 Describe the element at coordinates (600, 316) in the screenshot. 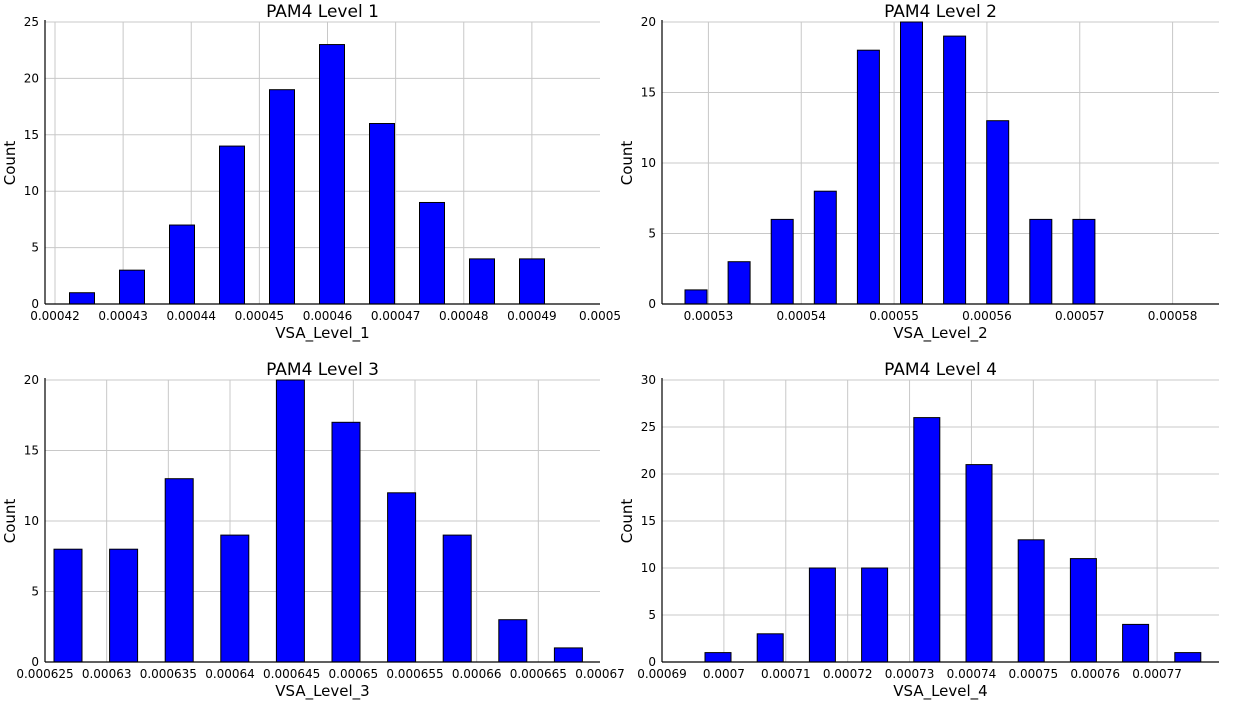

I see `x-tick-label: 0.0005` at that location.